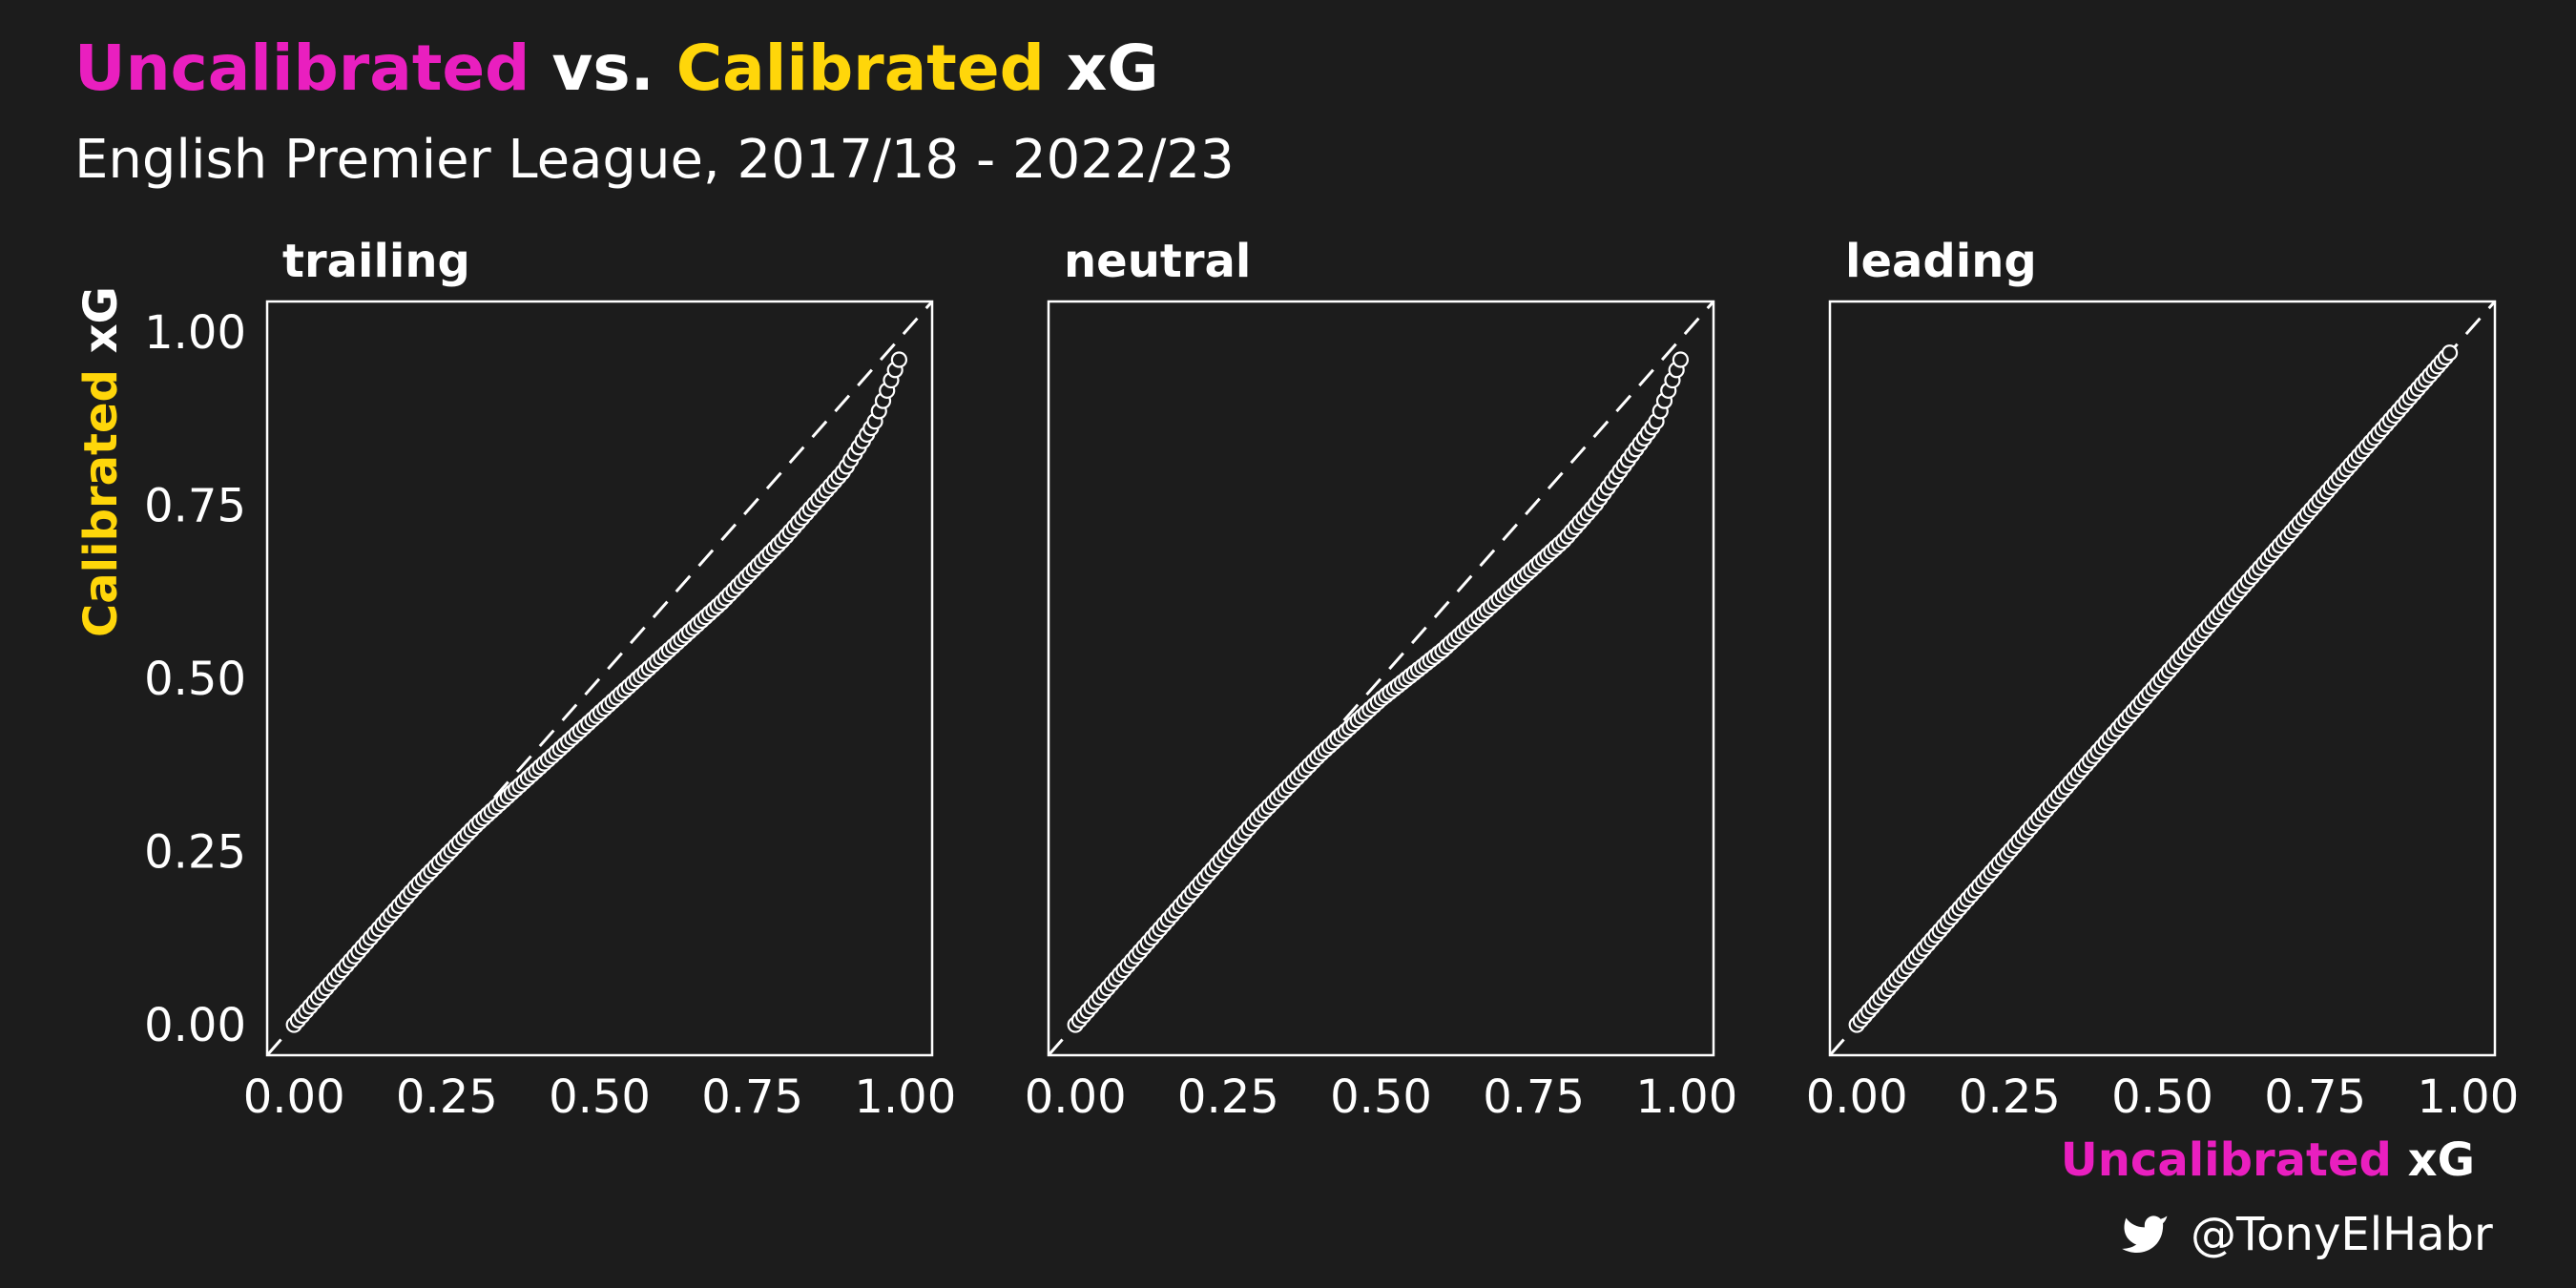 This screenshot has width=2576, height=1288. What do you see at coordinates (2145, 1234) in the screenshot?
I see `twitter-bird-icon` at bounding box center [2145, 1234].